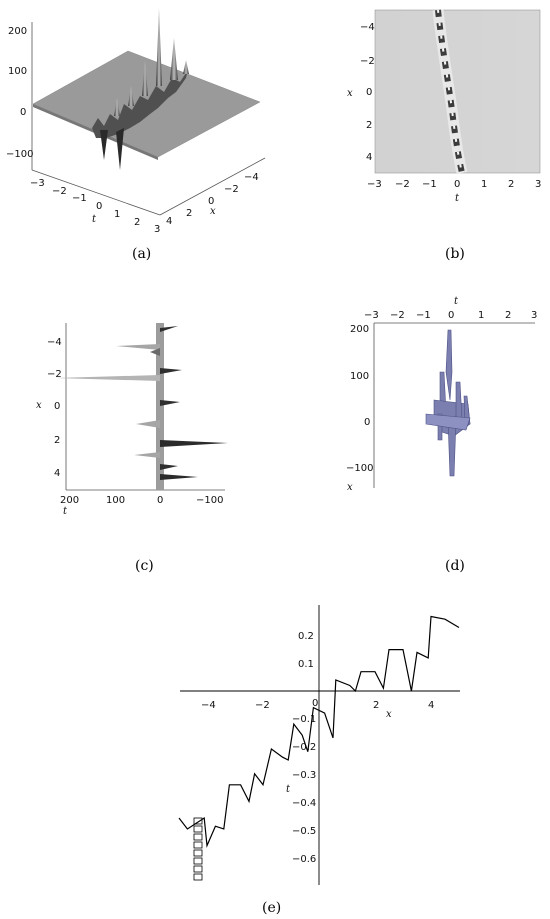 This screenshot has height=919, width=550. What do you see at coordinates (315, 703) in the screenshot?
I see `e-origin-label: 0` at bounding box center [315, 703].